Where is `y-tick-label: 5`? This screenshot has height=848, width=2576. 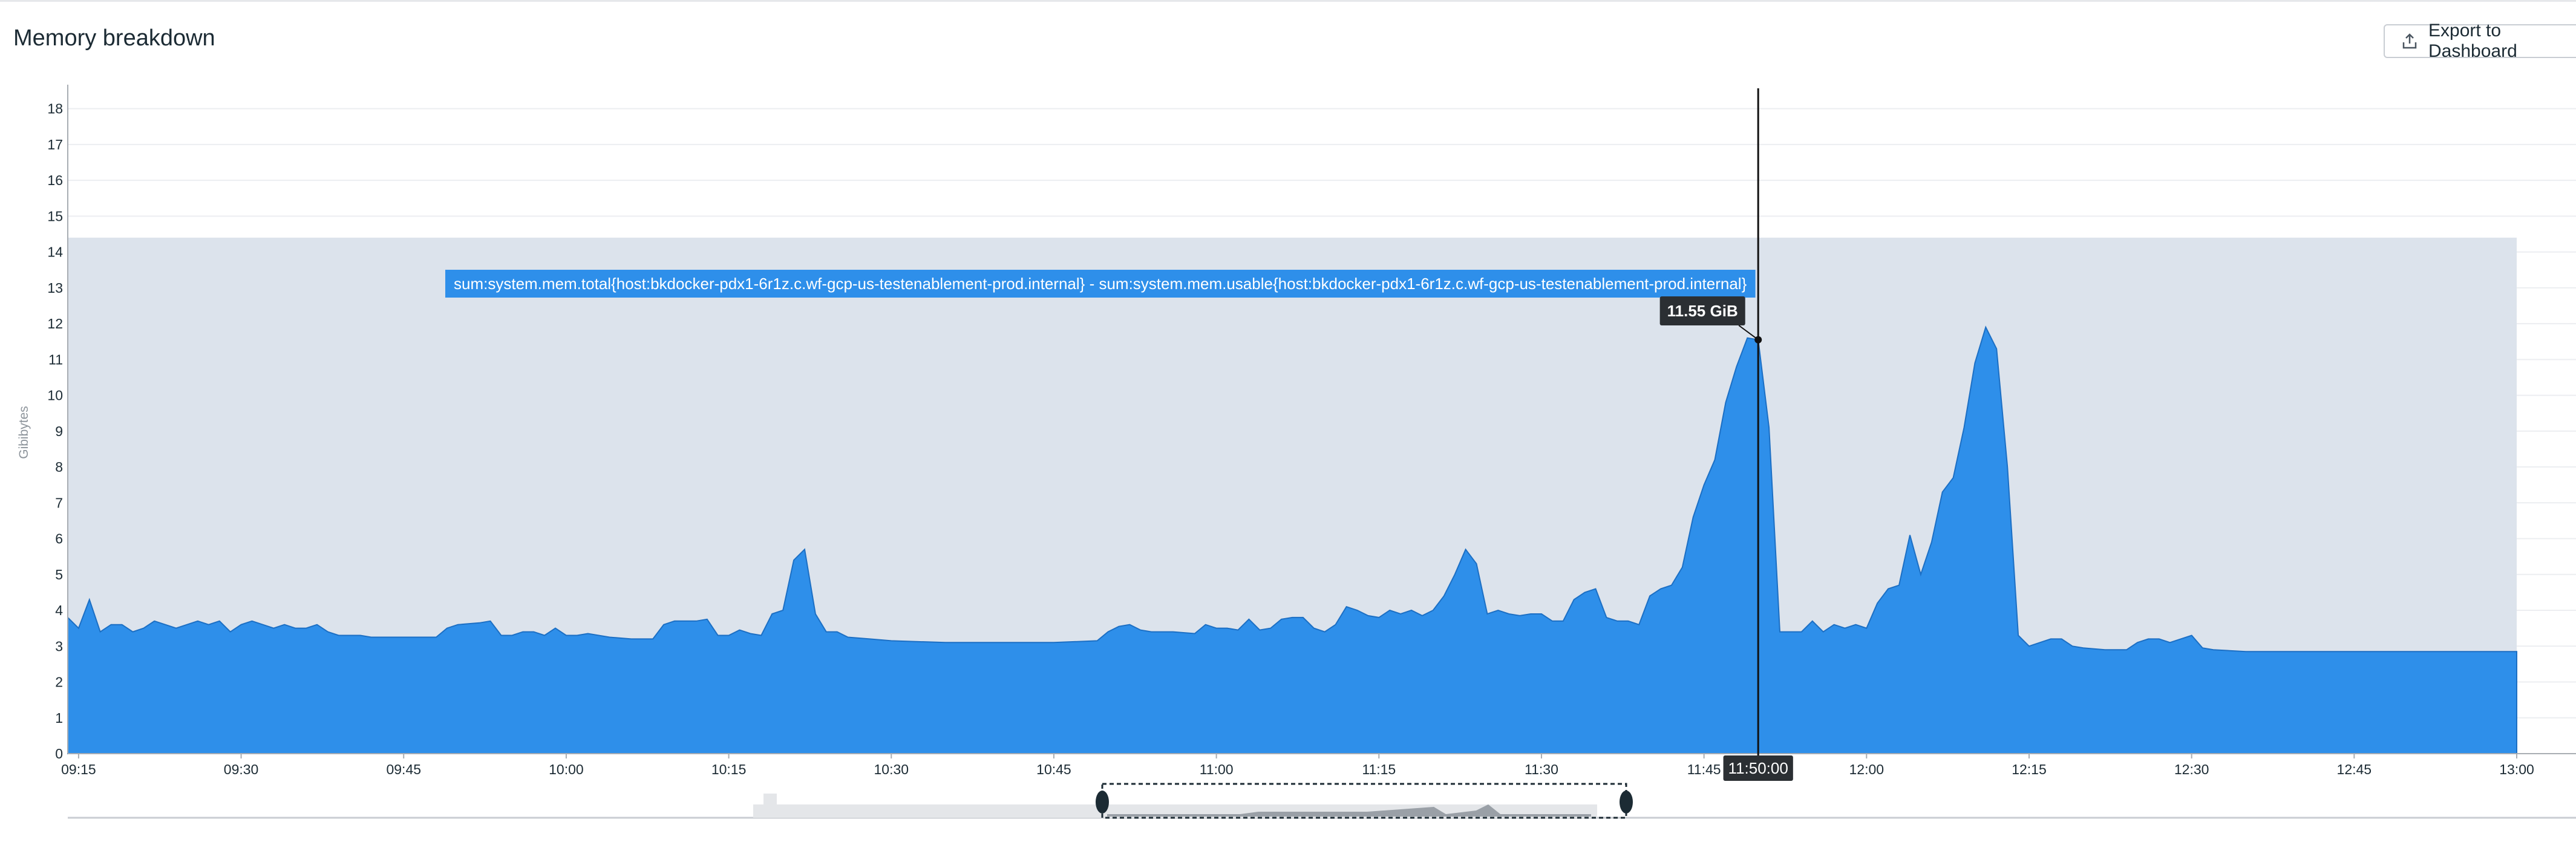 y-tick-label: 5 is located at coordinates (59, 575).